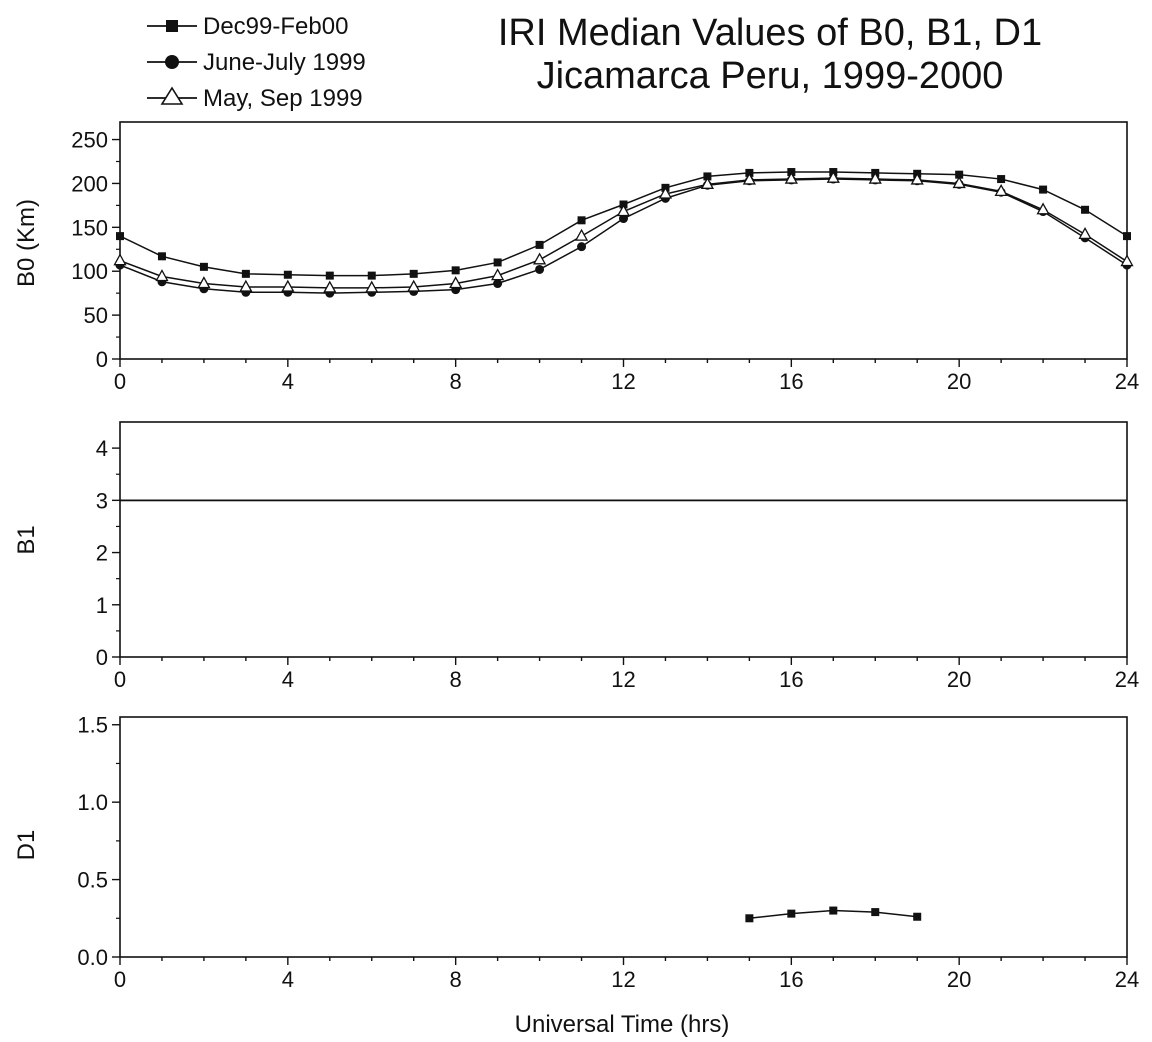 The image size is (1152, 1042). Describe the element at coordinates (89, 271) in the screenshot. I see `y-tick-label-b0: 100` at that location.